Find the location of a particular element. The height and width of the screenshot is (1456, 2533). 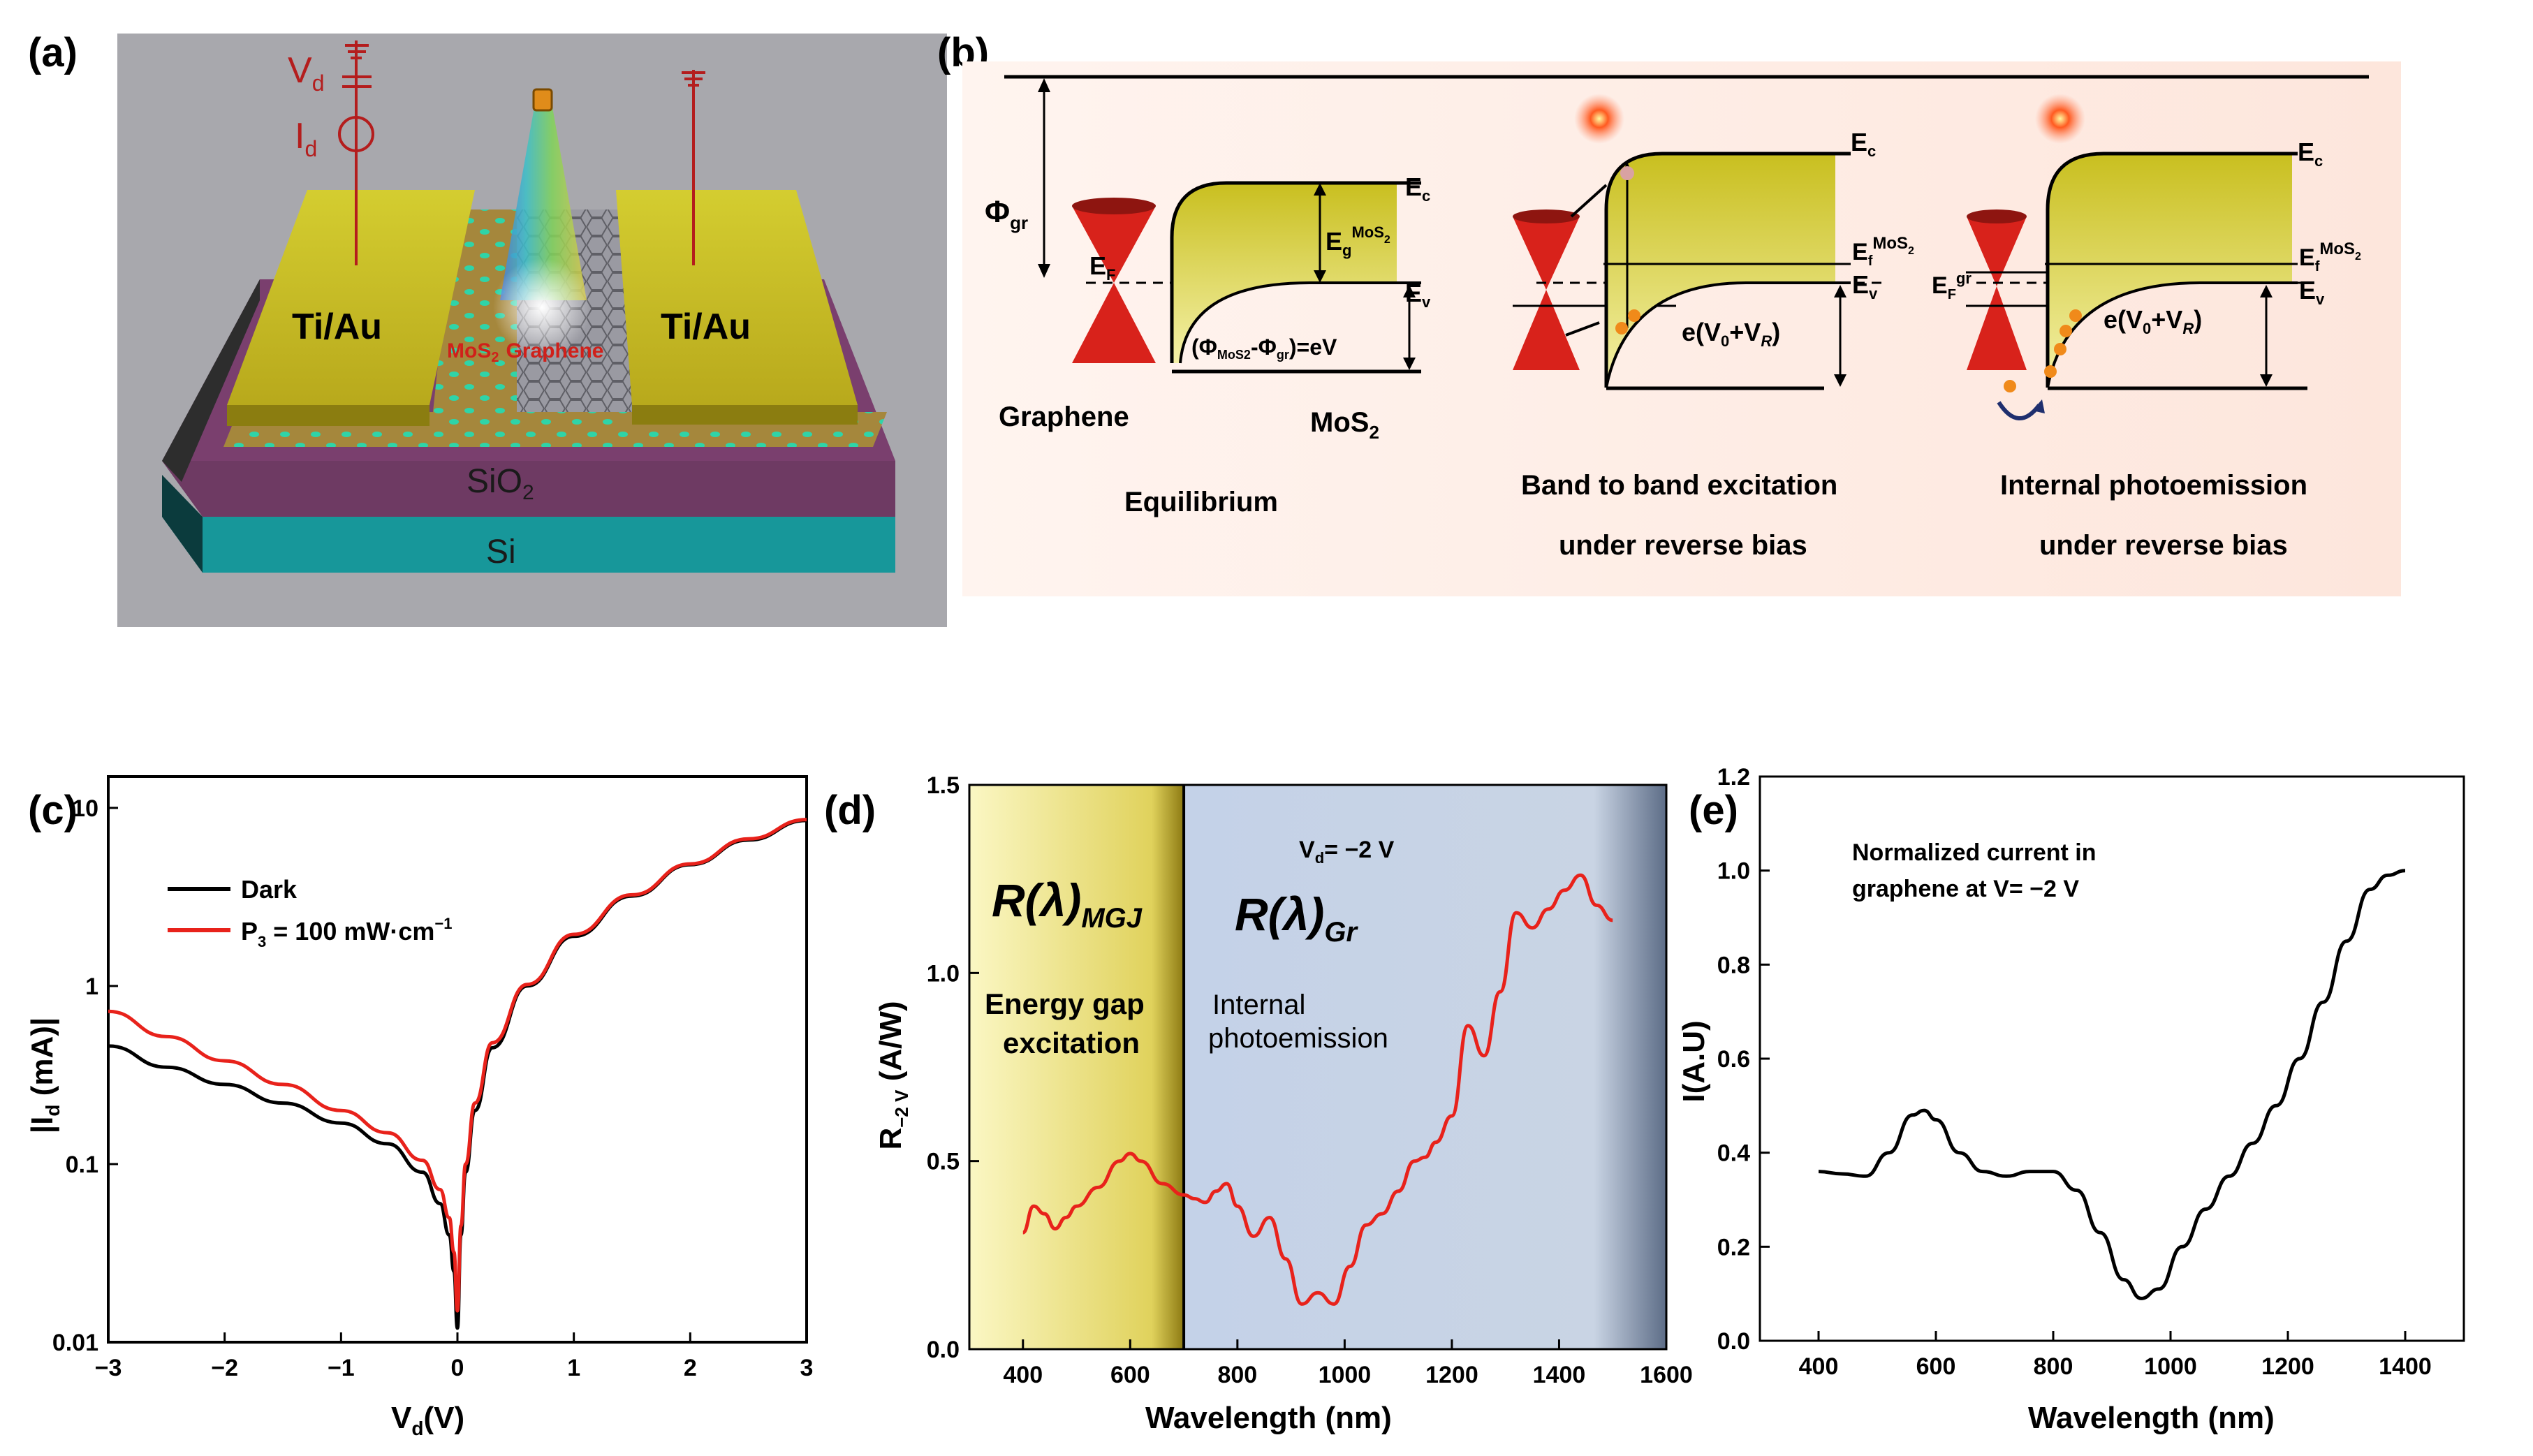

x-tick-label: 1600 is located at coordinates (1666, 1375).